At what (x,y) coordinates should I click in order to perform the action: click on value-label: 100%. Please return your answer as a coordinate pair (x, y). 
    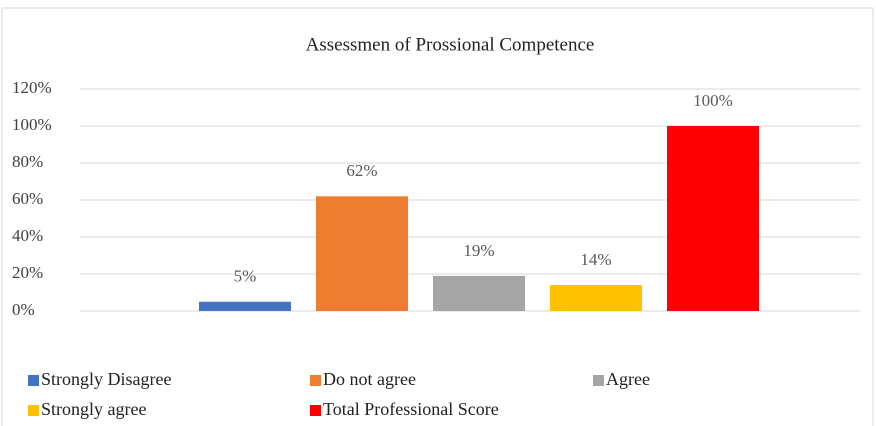
    Looking at the image, I should click on (713, 100).